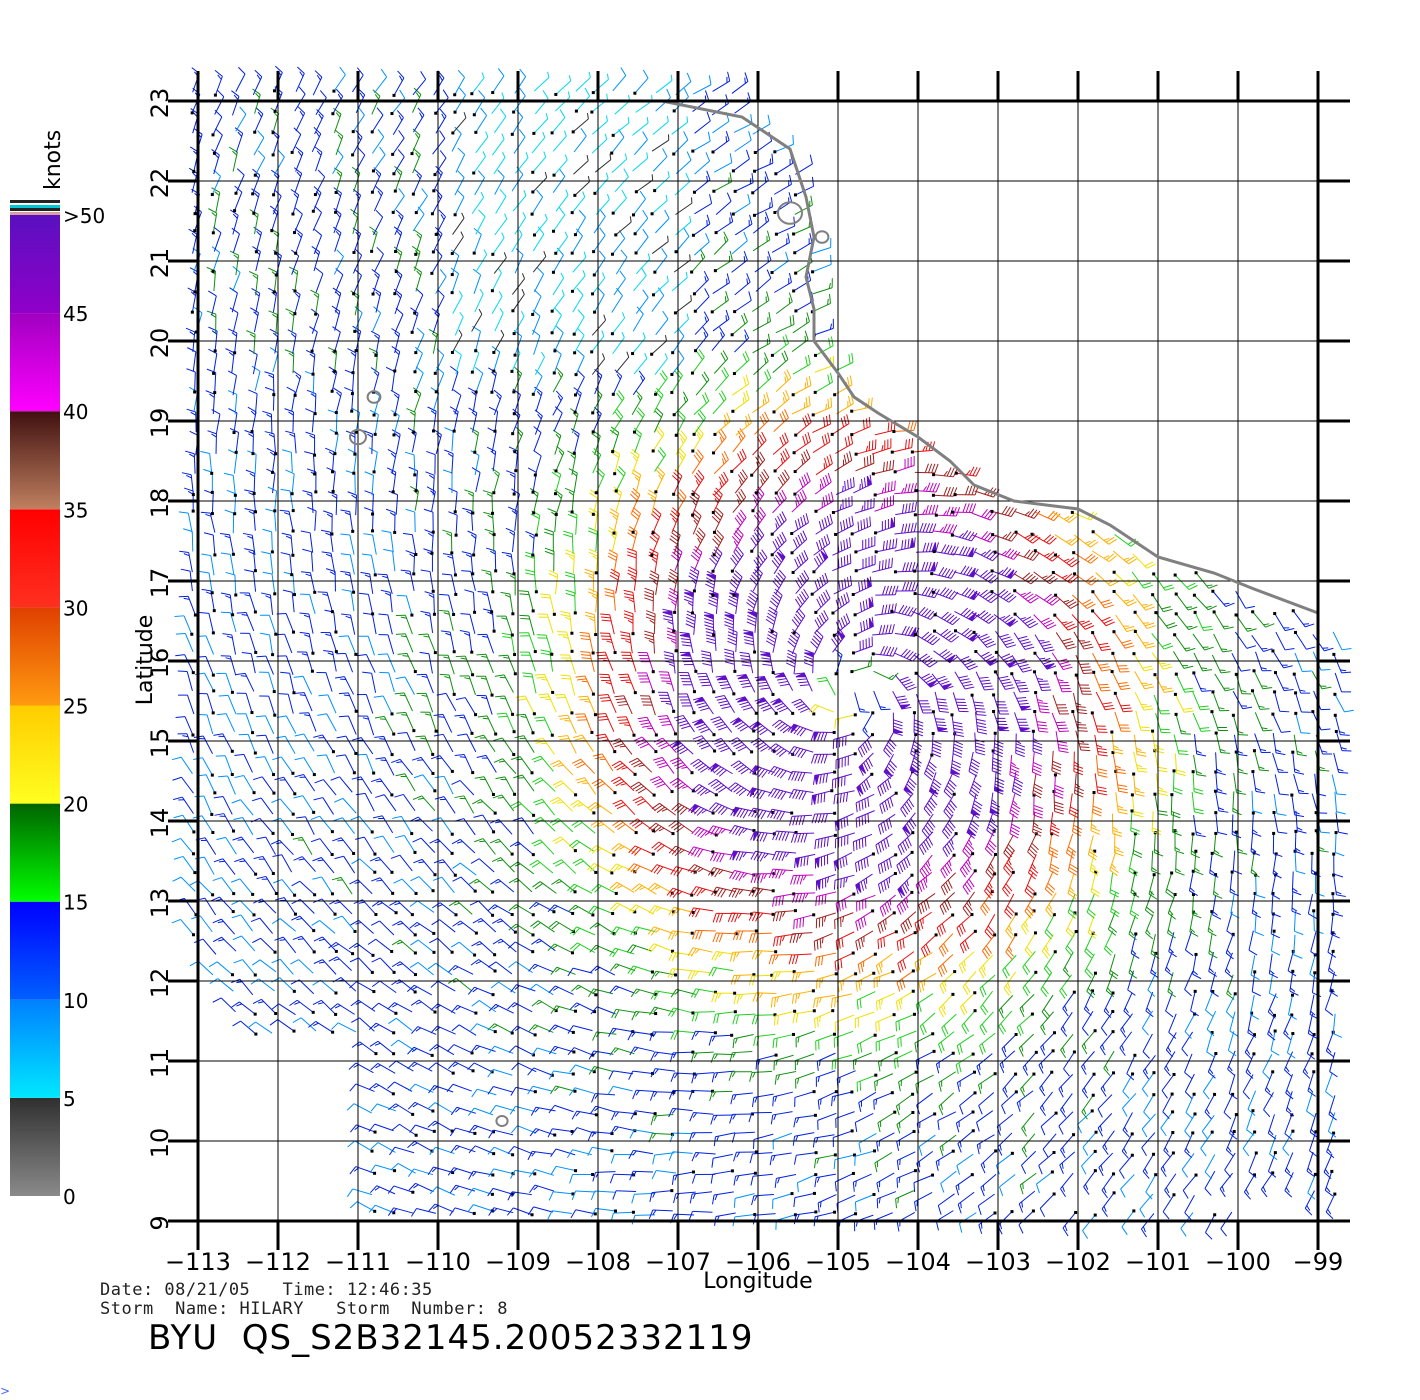 The width and height of the screenshot is (1420, 1400). Describe the element at coordinates (75, 903) in the screenshot. I see `colorbar-tick-label: 15` at that location.